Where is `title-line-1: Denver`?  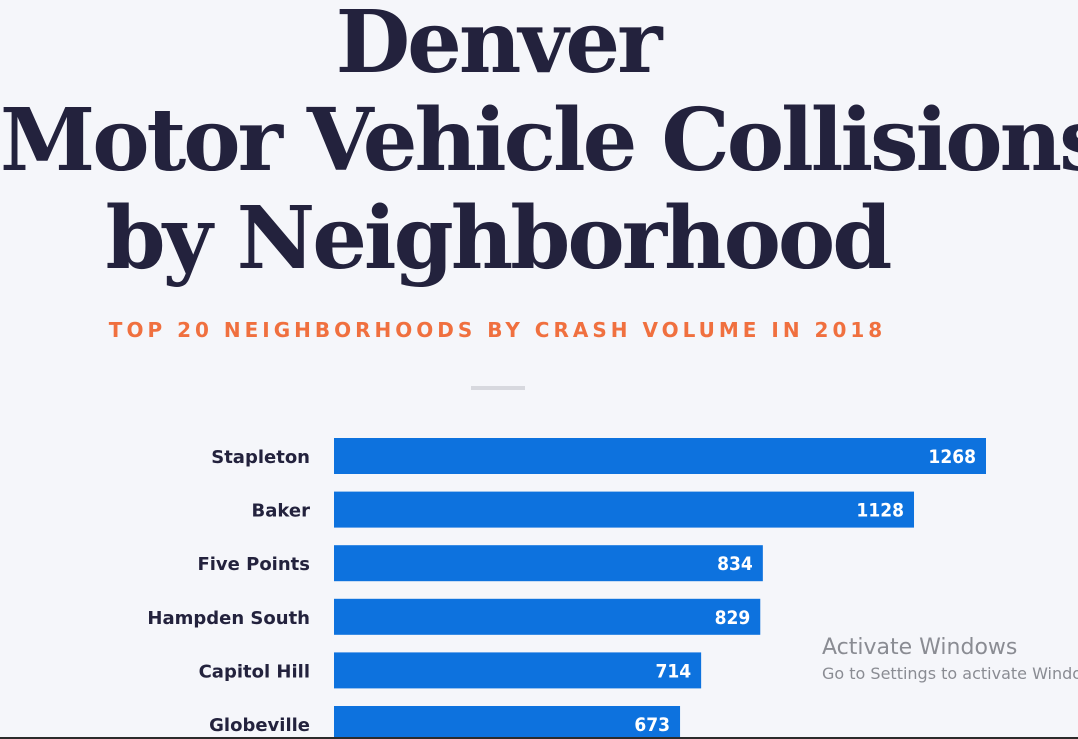 title-line-1: Denver is located at coordinates (499, 46).